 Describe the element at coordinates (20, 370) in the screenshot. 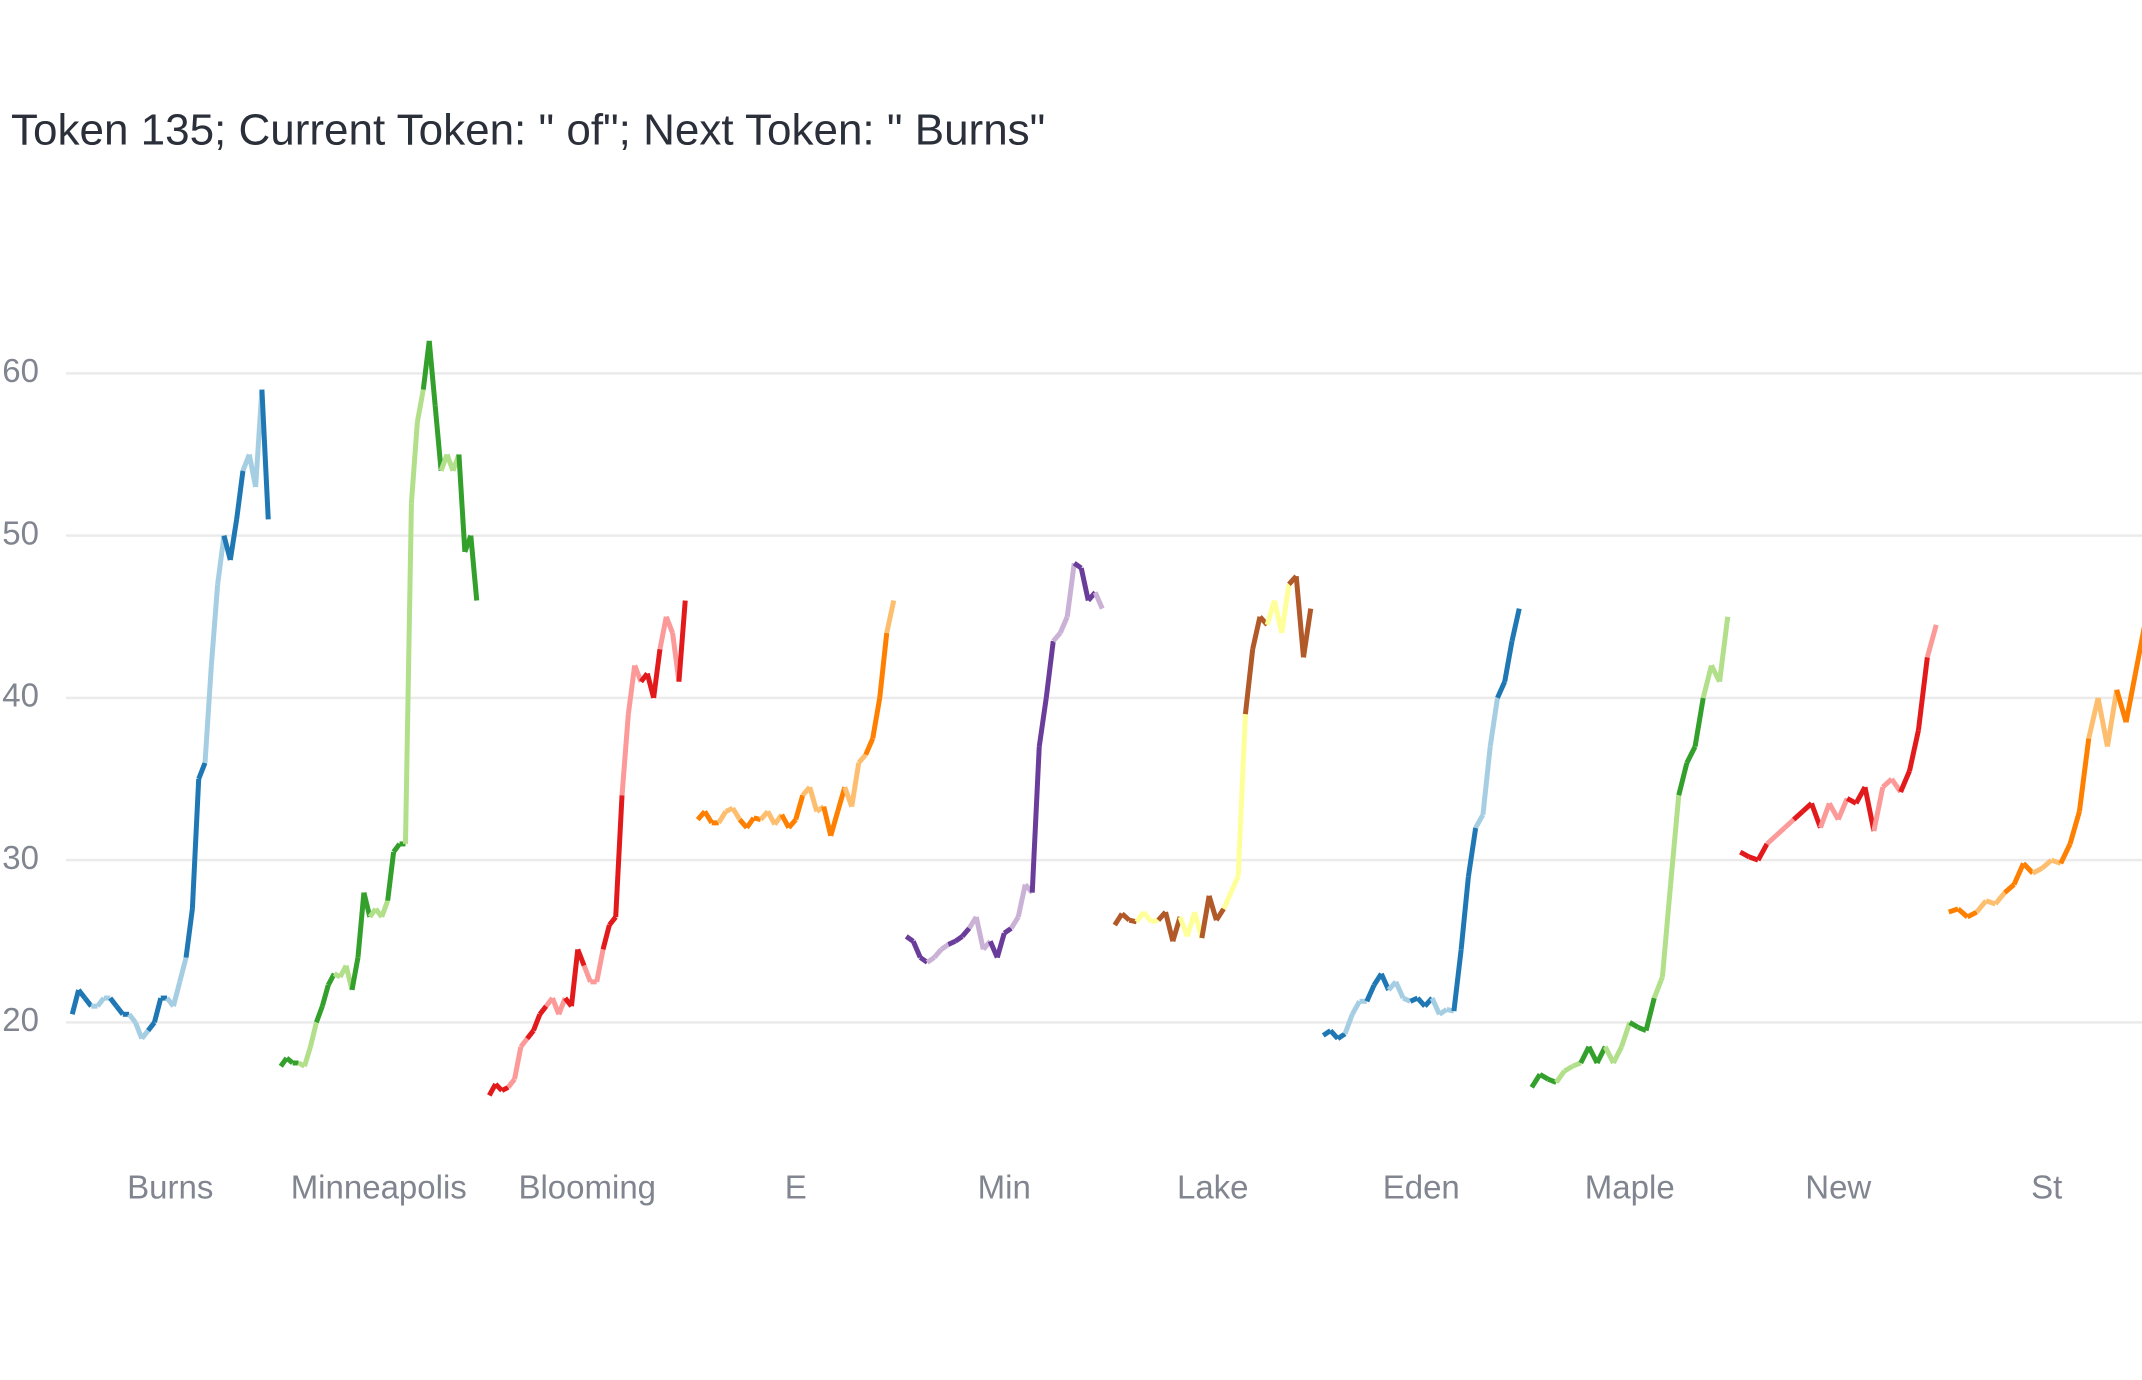

I see `y-tick-label: 60` at that location.